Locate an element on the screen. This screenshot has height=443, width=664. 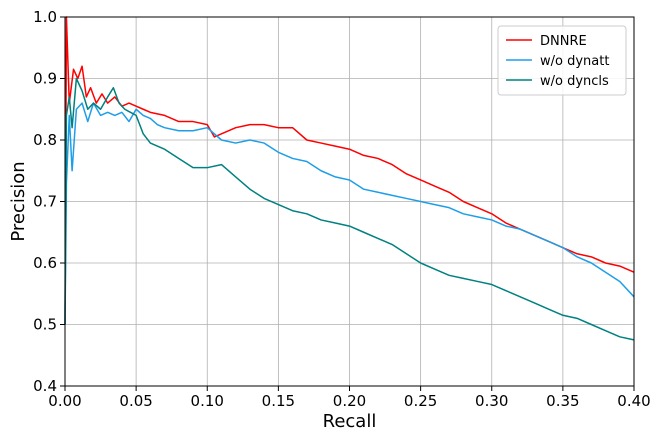
y-tick-label: 0.5 is located at coordinates (45, 325).